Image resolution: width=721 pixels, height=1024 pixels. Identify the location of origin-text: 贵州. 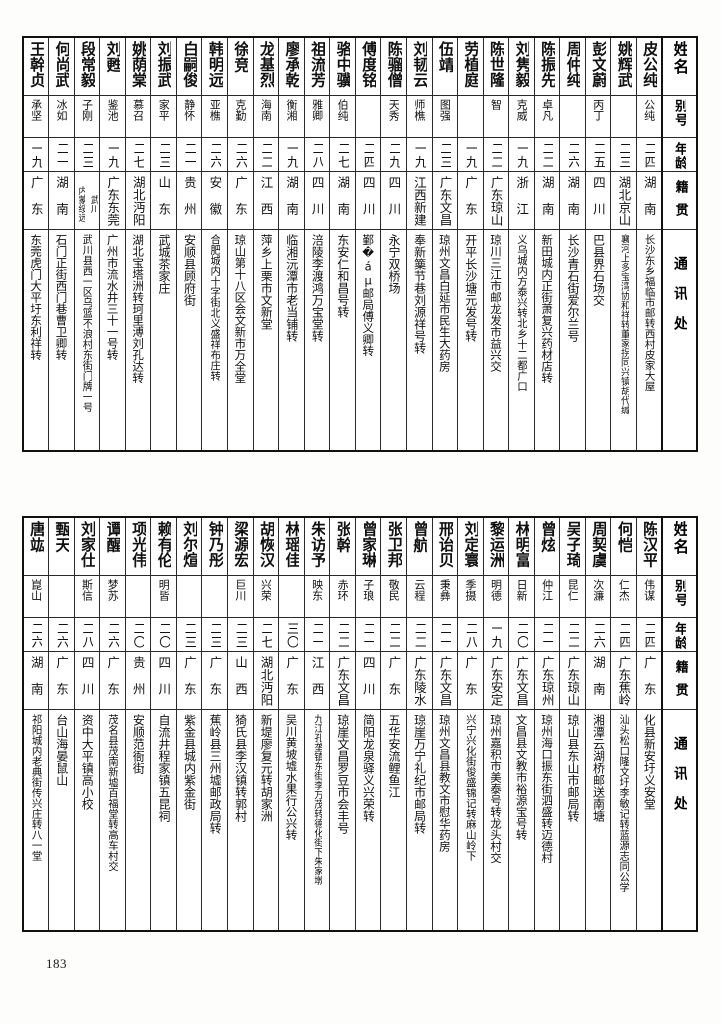
(189, 202).